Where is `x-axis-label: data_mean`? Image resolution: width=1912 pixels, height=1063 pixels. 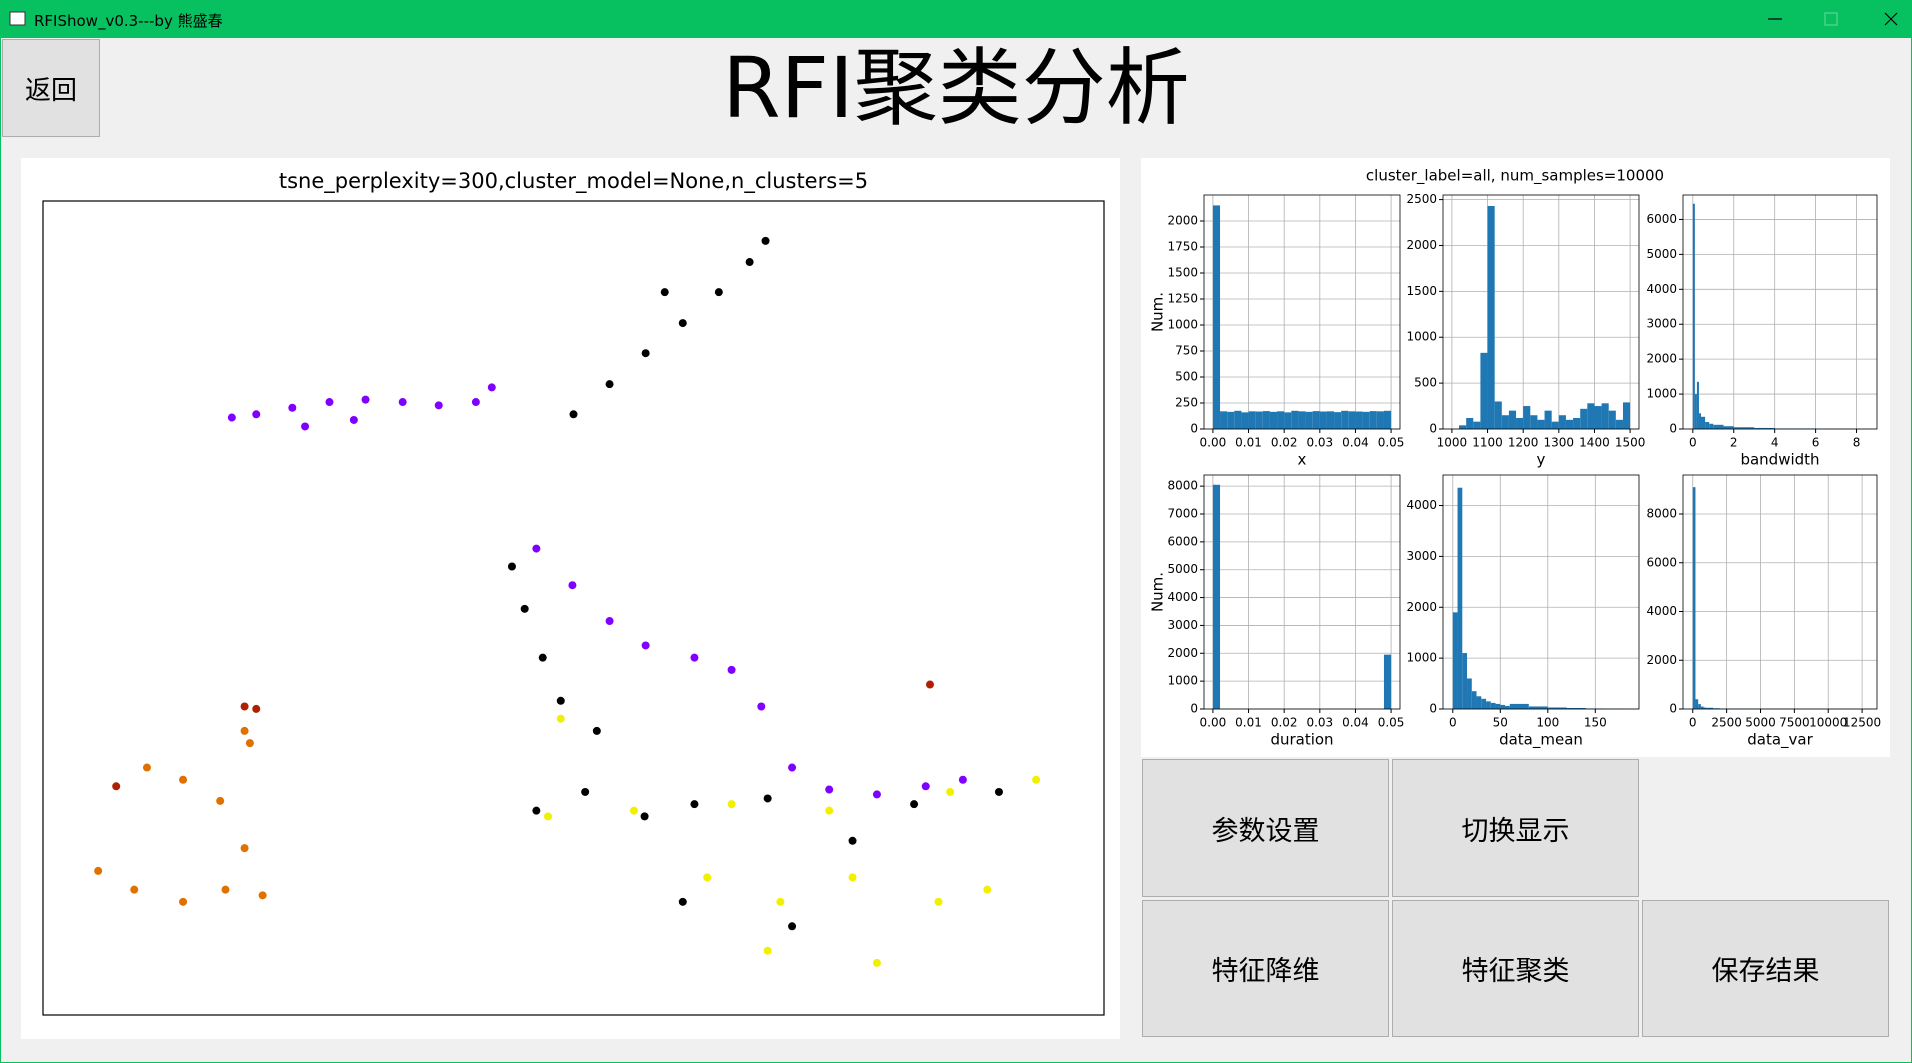 x-axis-label: data_mean is located at coordinates (1541, 740).